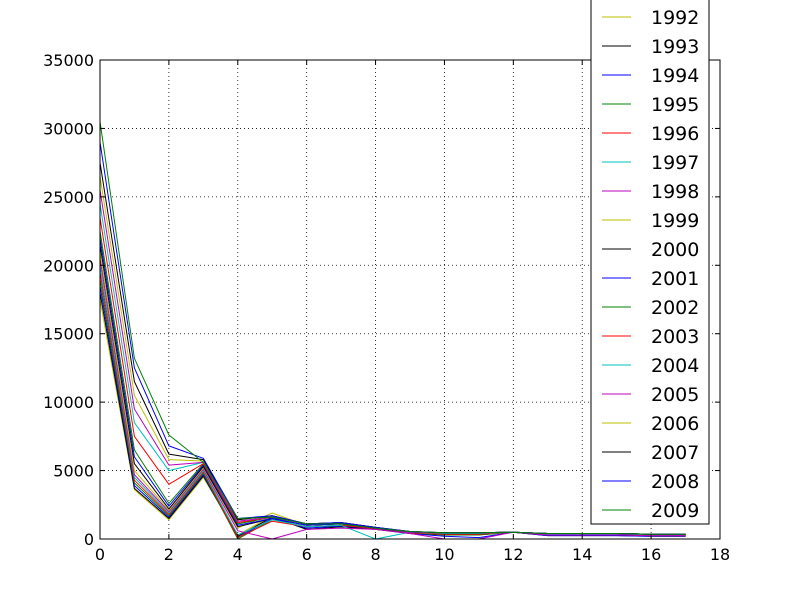  I want to click on legend-label: 1992, so click(675, 18).